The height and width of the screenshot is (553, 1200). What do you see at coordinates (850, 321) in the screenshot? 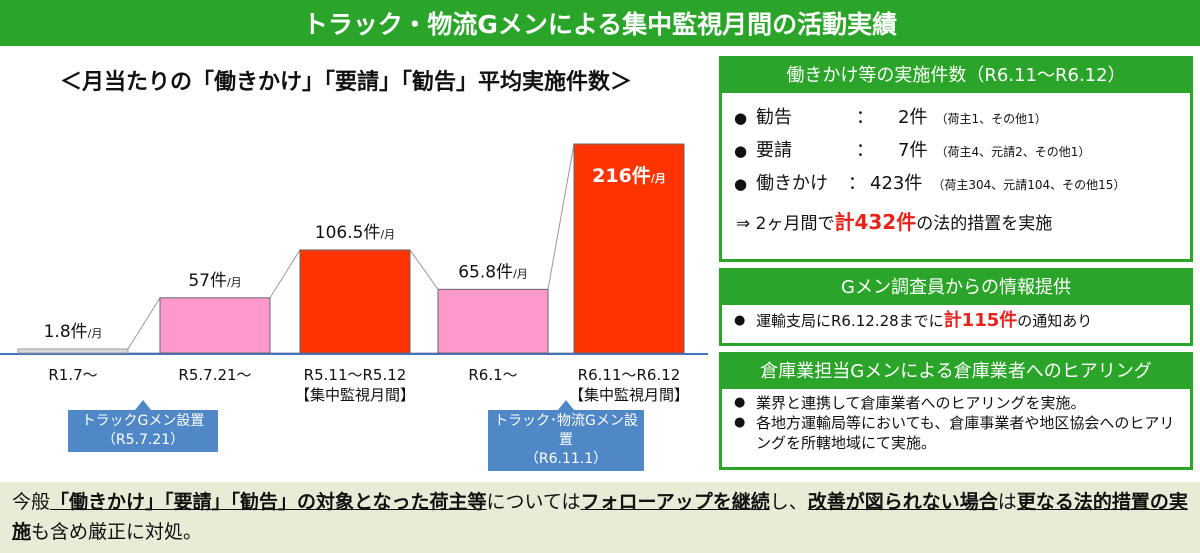
I see `info-prefix: 運輸支局にR6.12.28までに` at bounding box center [850, 321].